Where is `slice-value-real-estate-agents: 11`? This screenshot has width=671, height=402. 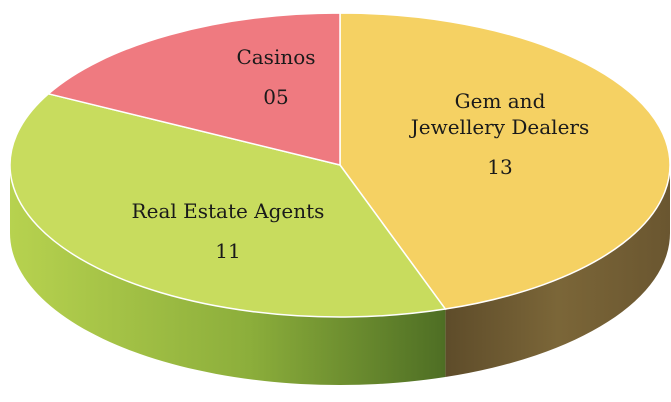 slice-value-real-estate-agents: 11 is located at coordinates (227, 251).